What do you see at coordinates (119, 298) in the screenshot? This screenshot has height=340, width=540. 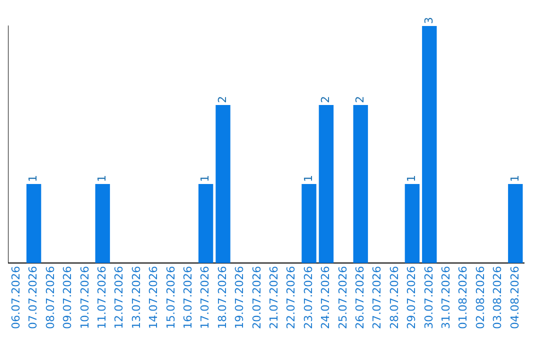 I see `x-tick-label: 12.07.2026` at bounding box center [119, 298].